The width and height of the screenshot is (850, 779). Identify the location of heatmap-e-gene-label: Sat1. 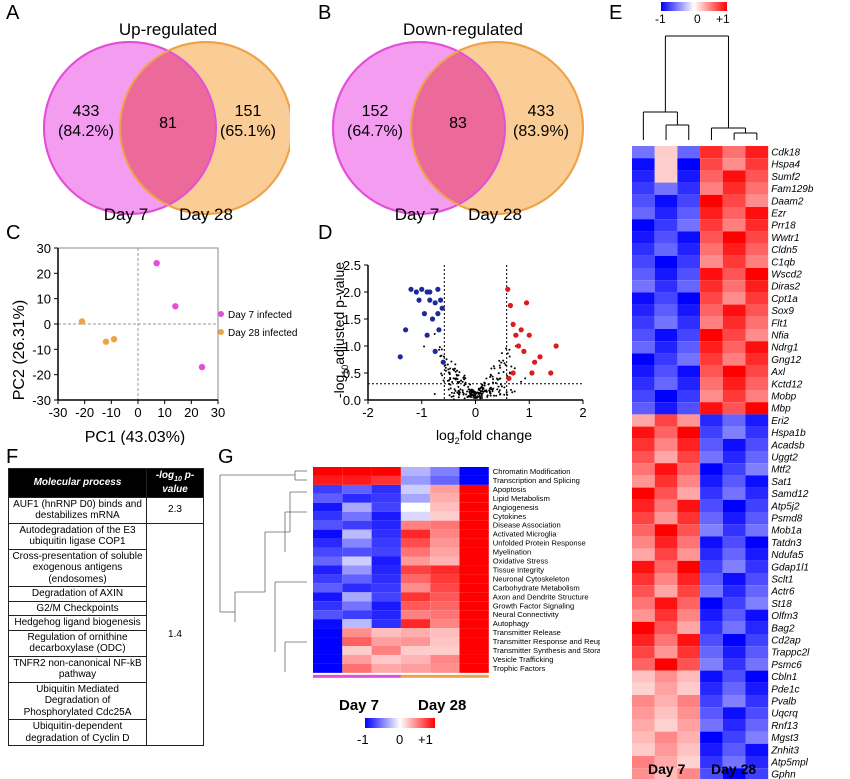
(781, 482).